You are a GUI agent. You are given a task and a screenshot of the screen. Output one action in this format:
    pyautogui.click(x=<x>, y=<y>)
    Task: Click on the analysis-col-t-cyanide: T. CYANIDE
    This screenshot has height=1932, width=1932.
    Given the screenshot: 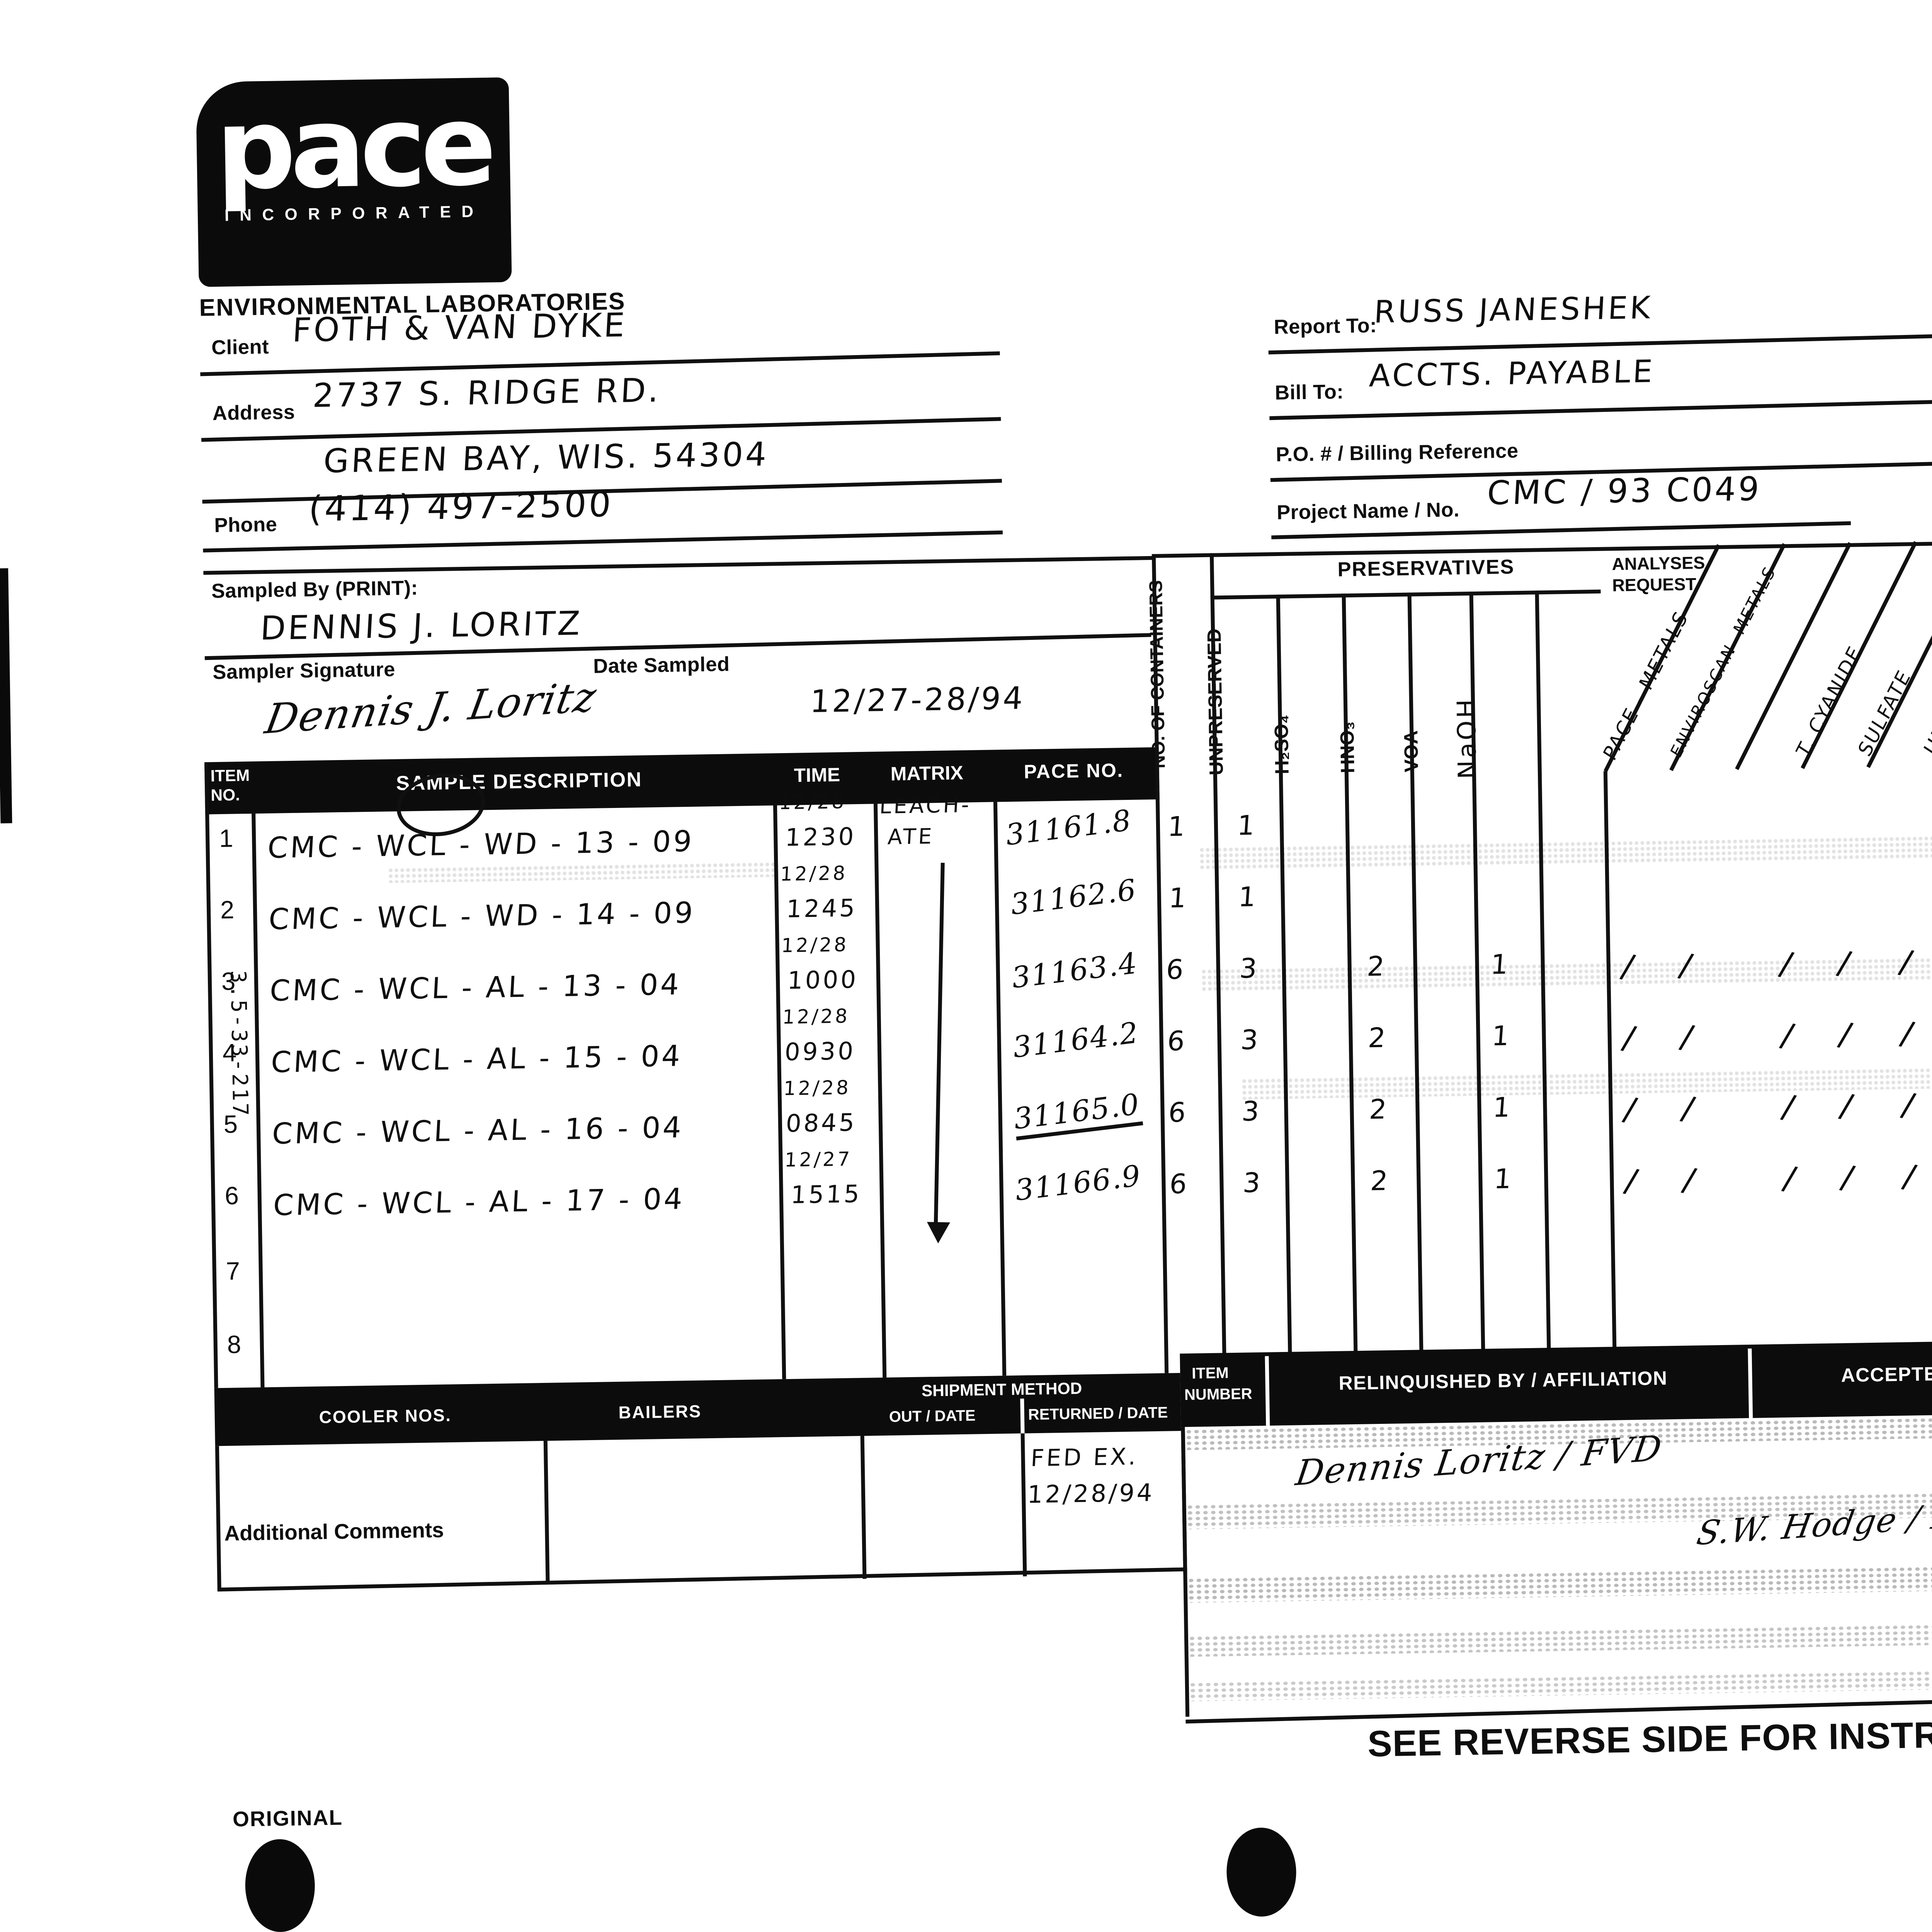 What is the action you would take?
    pyautogui.click(x=1830, y=702)
    